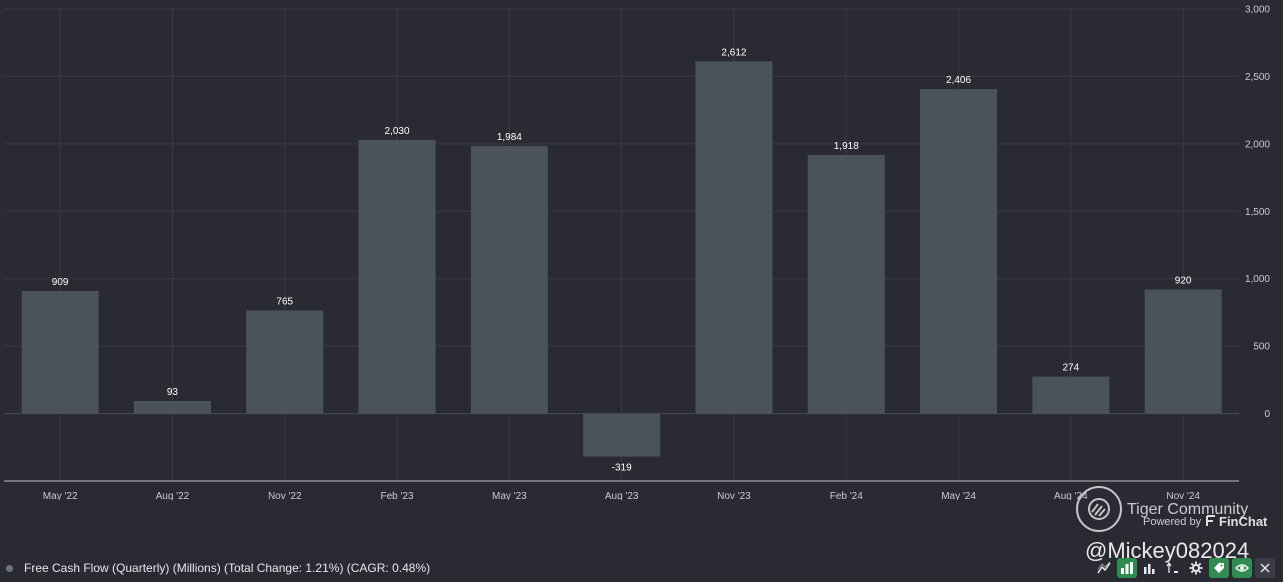 The image size is (1283, 582). What do you see at coordinates (9, 568) in the screenshot?
I see `legend-marker` at bounding box center [9, 568].